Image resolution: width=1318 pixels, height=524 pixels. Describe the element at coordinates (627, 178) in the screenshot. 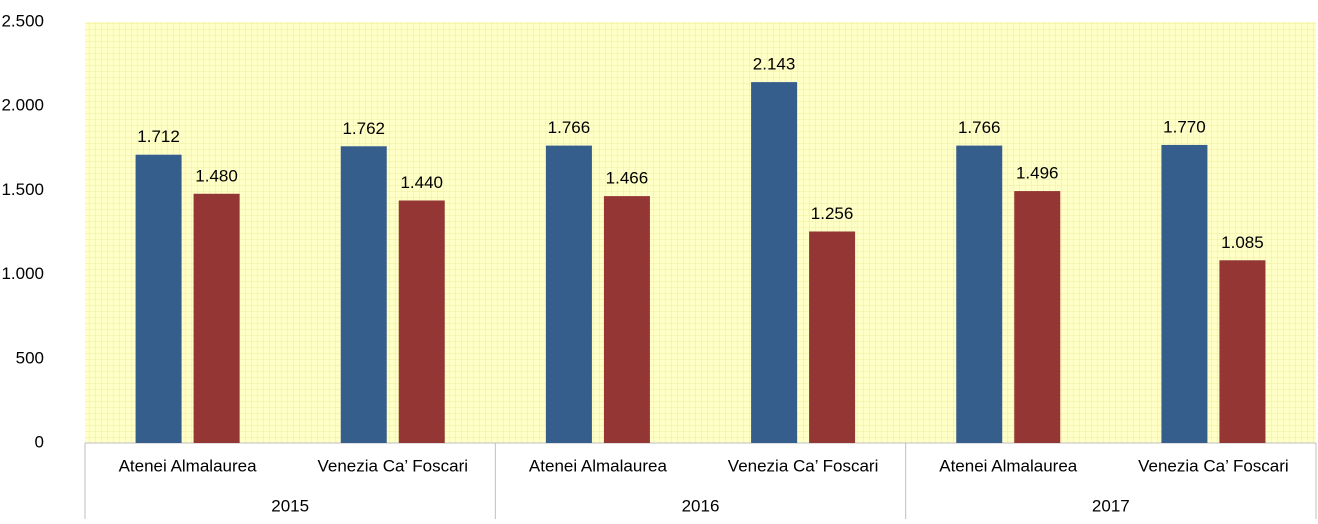

I see `value-label: 1.466` at that location.